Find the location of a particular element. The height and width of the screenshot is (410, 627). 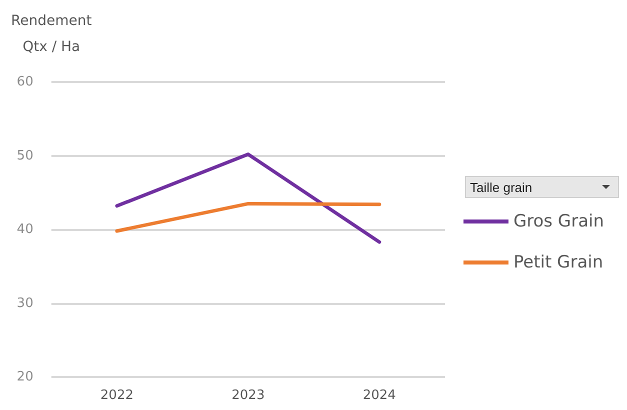

x-tick-label: 2023 is located at coordinates (248, 395).